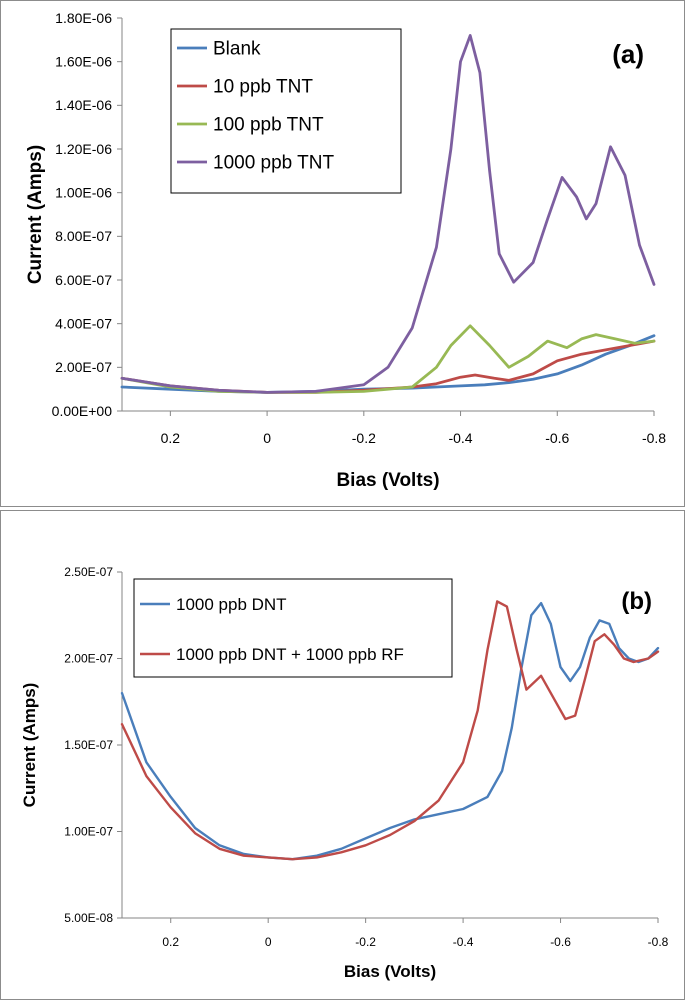 The width and height of the screenshot is (685, 1000). I want to click on chart-b-legend, so click(293, 628).